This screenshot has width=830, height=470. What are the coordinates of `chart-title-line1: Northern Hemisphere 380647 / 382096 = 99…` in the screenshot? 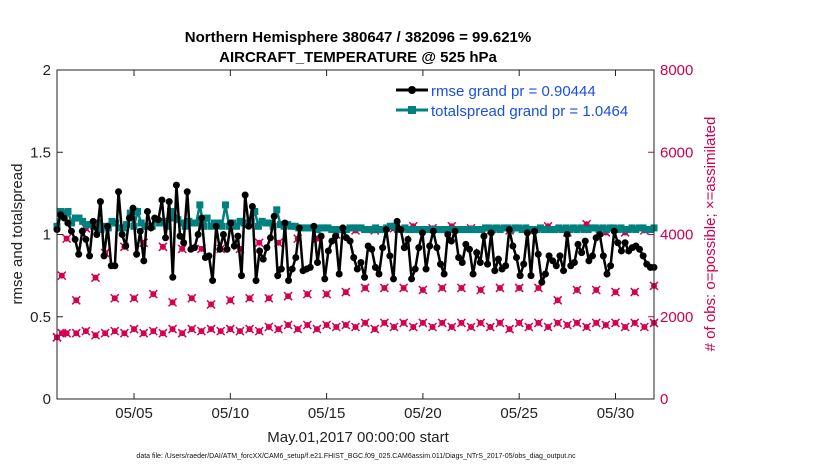 It's located at (358, 37).